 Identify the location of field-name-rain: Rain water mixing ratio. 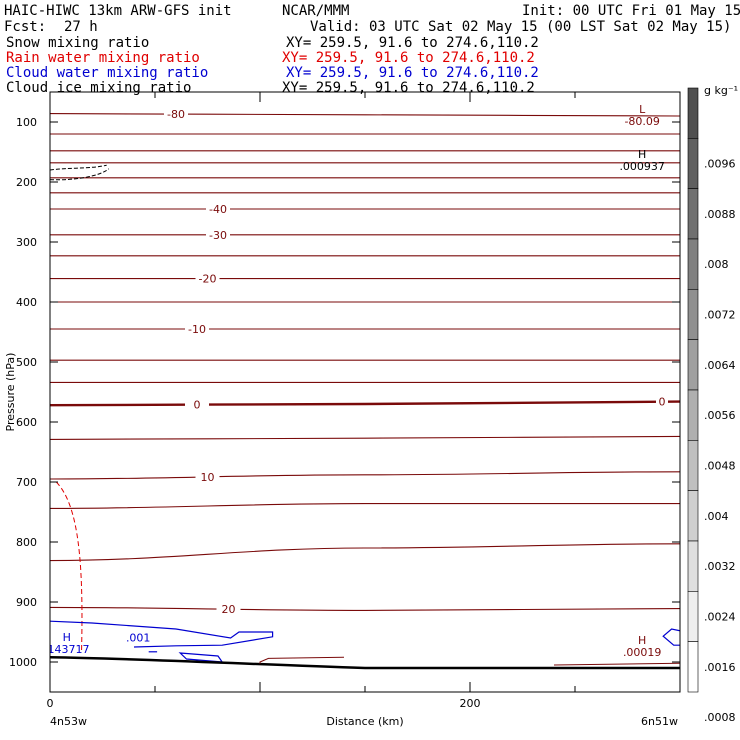
(103, 58).